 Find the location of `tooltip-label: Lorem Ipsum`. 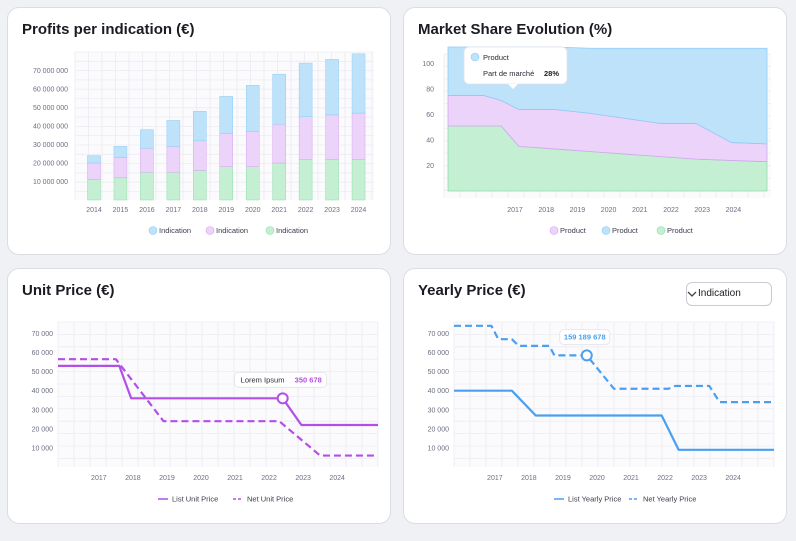

tooltip-label: Lorem Ipsum is located at coordinates (263, 379).